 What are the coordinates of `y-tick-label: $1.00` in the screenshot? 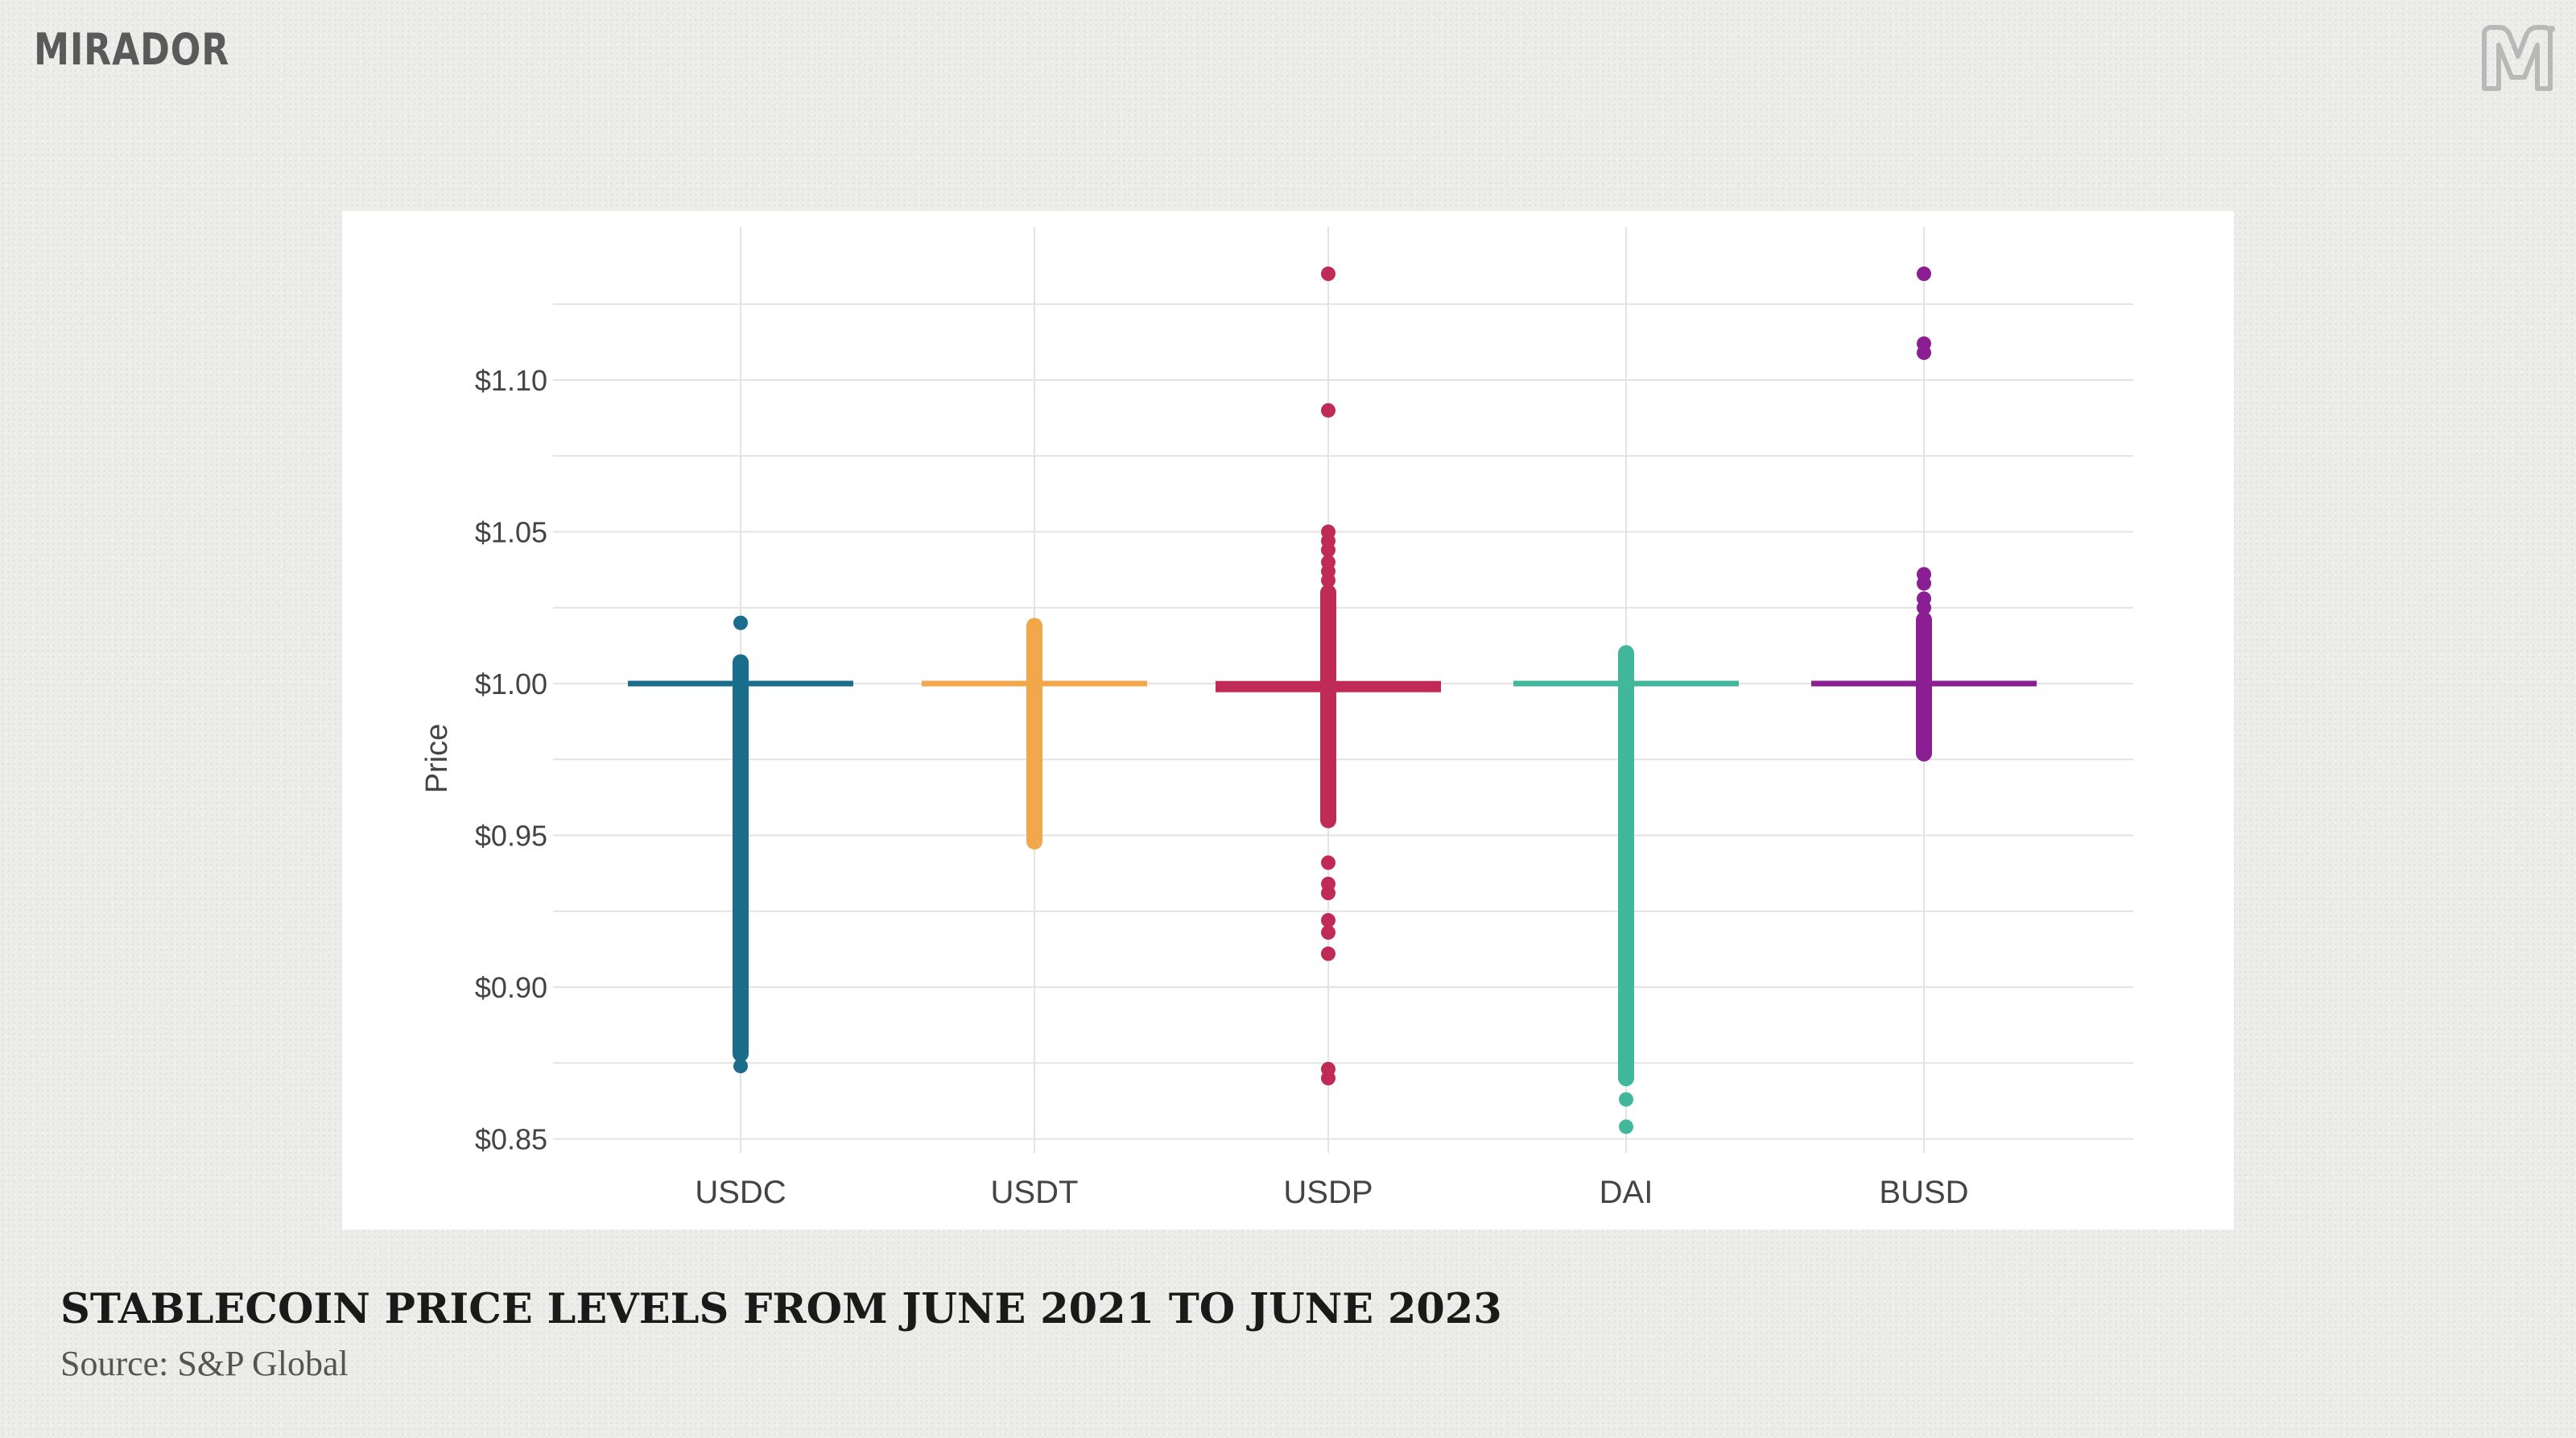 It's located at (511, 683).